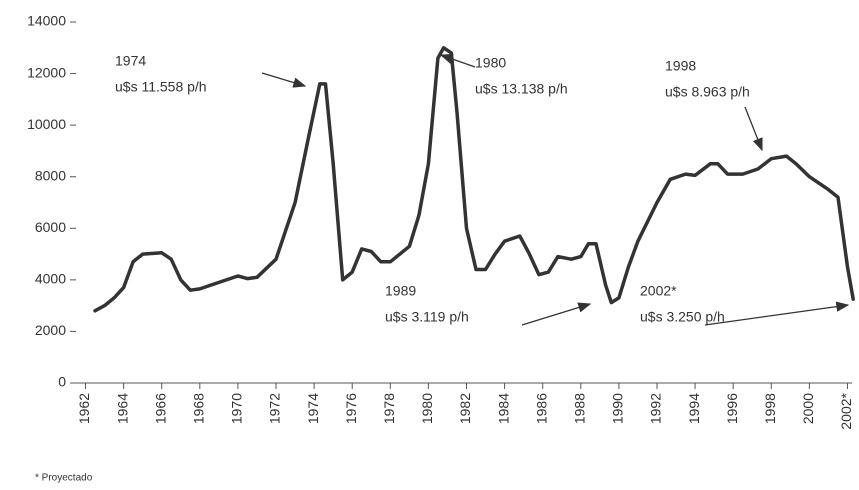  What do you see at coordinates (427, 317) in the screenshot?
I see `annotation-text: u$s 3.119 p/h` at bounding box center [427, 317].